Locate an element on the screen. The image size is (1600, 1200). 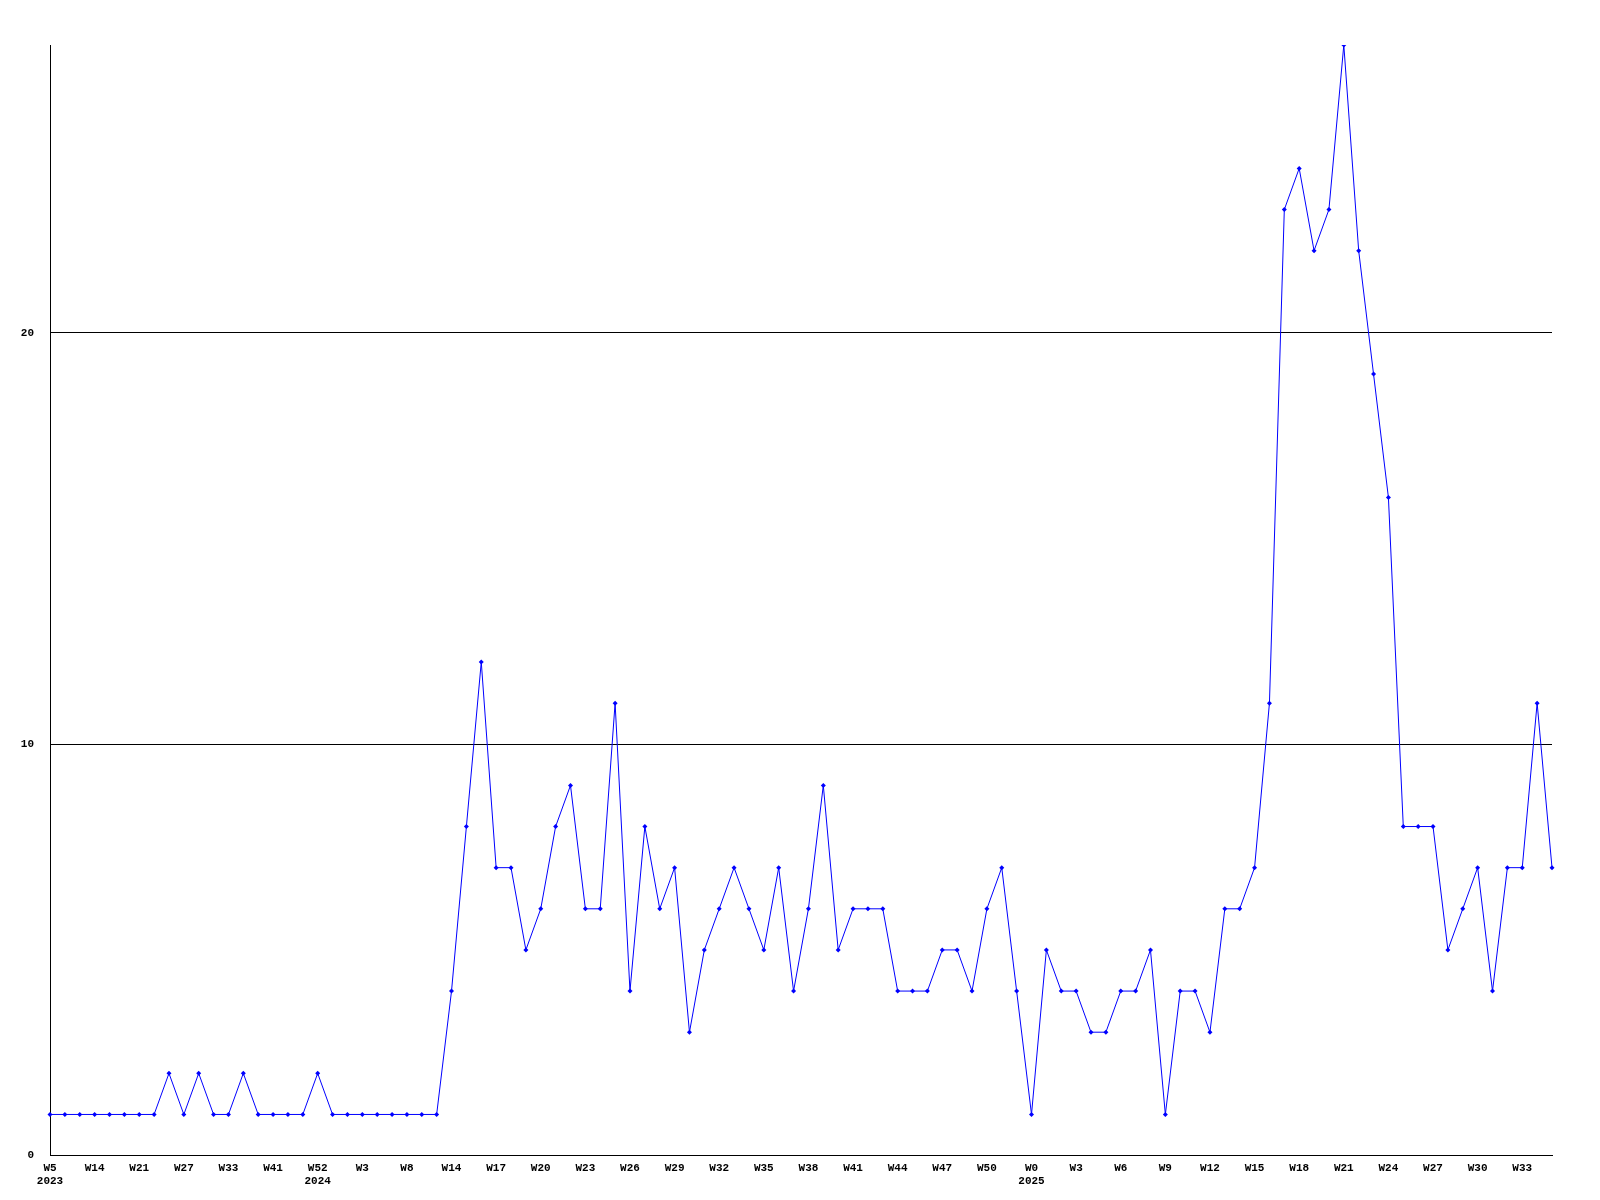
x-tick-label: W29 is located at coordinates (674, 1167).